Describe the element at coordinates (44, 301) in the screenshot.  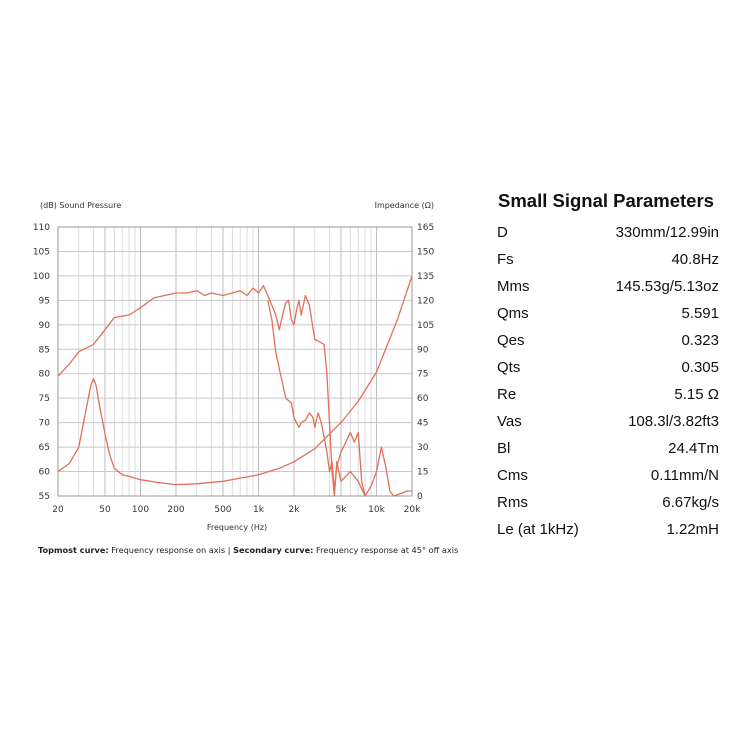
I see `y-tick-left-label: 95` at that location.